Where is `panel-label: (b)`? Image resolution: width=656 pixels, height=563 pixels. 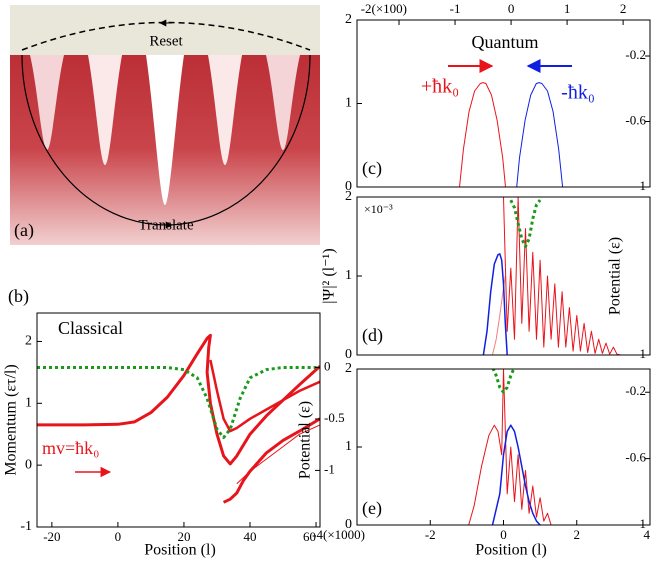 panel-label: (b) is located at coordinates (18, 296).